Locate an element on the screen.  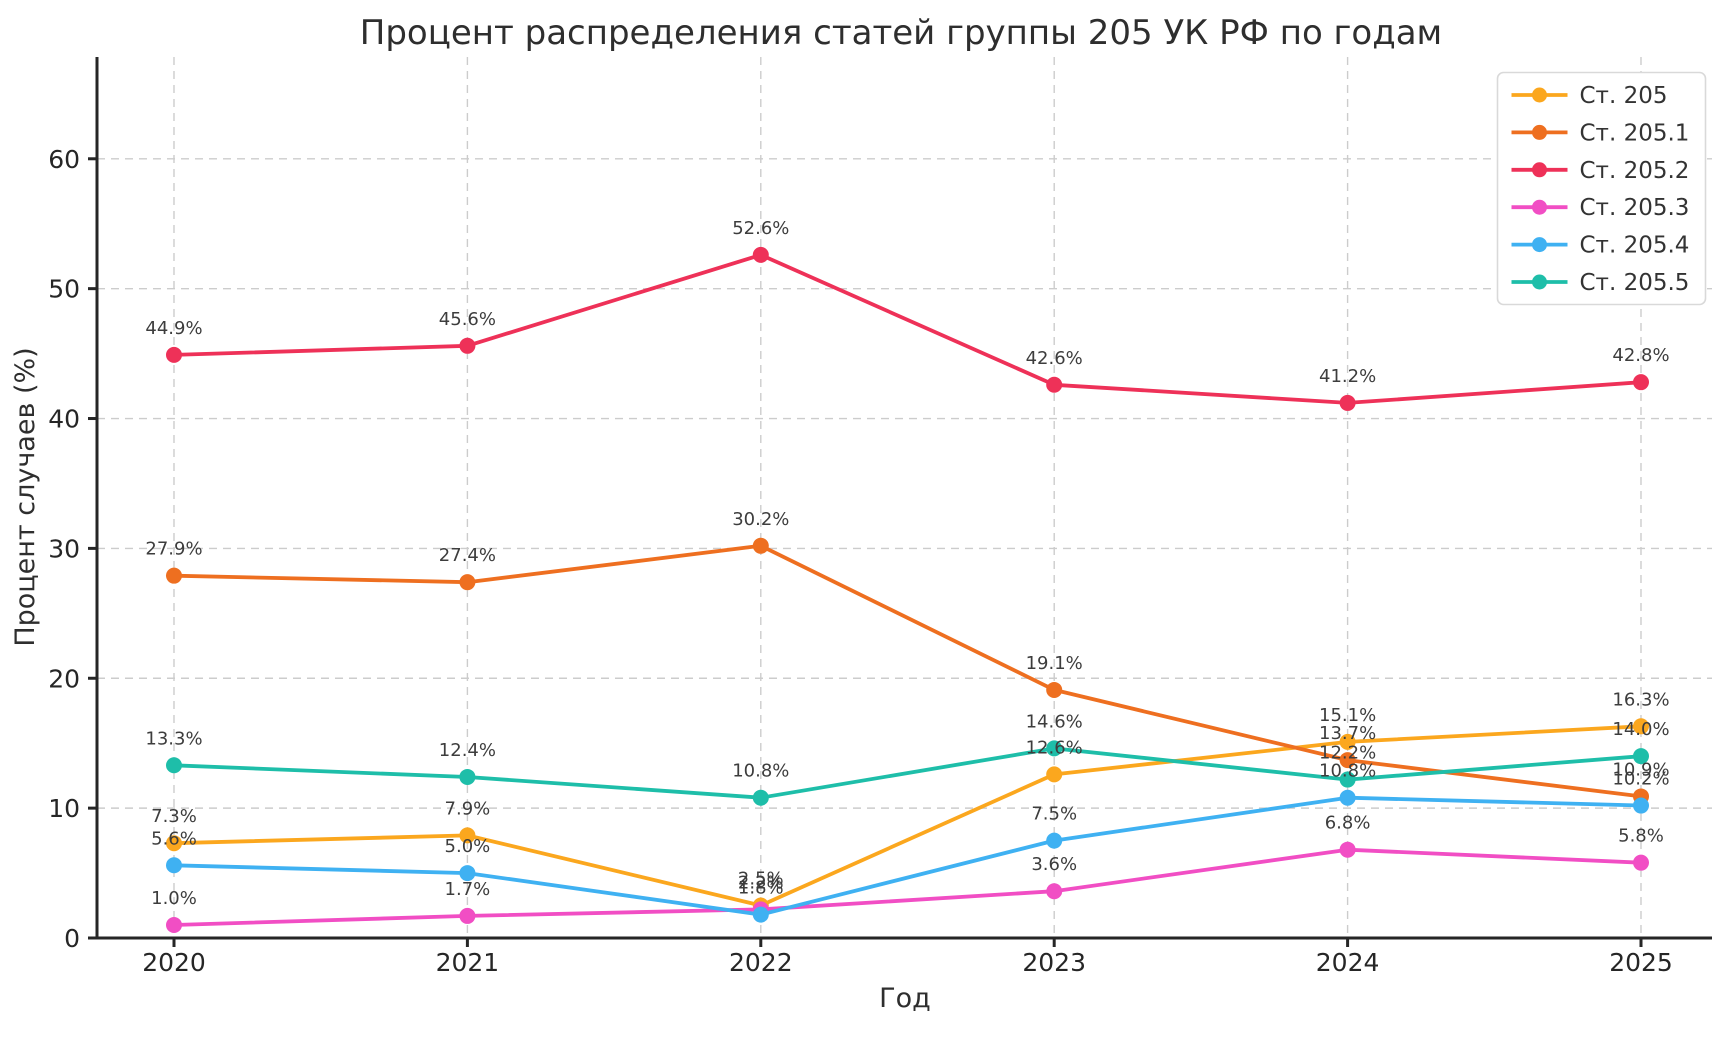
point-label-st-205-1: 30.2% is located at coordinates (760, 519).